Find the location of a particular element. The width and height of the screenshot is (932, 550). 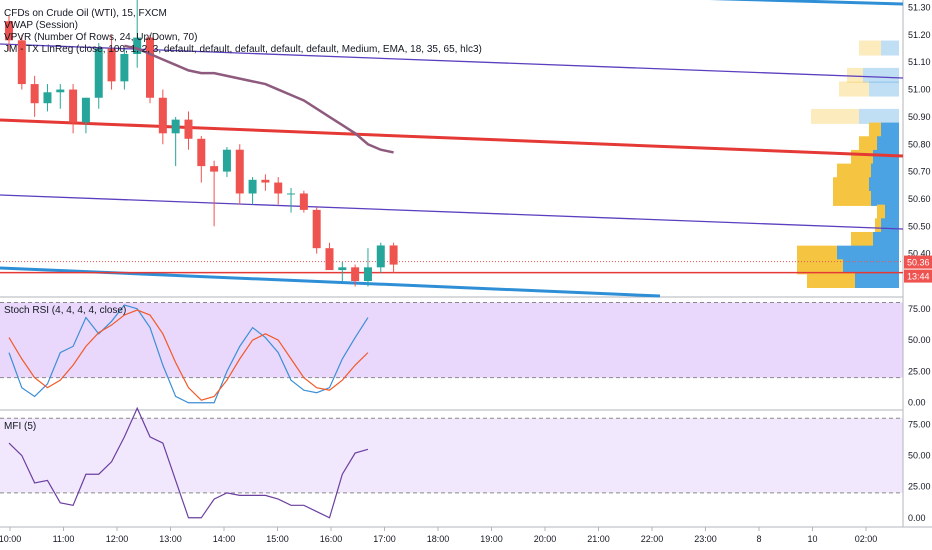

mfi-tick-label: 75.00 is located at coordinates (919, 424).